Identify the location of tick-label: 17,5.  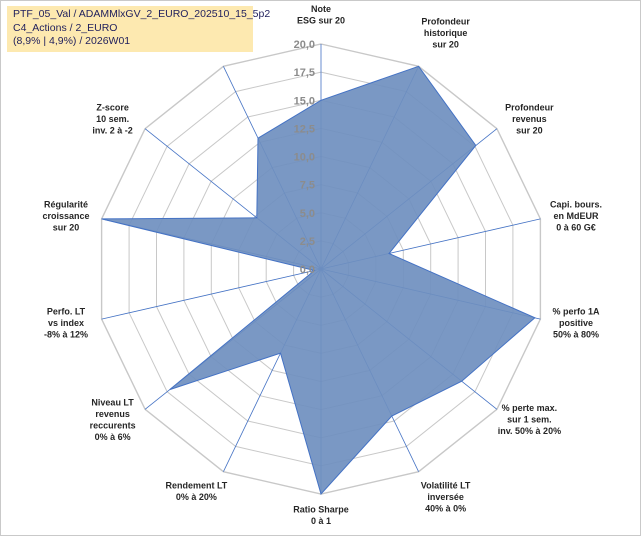
(304, 73).